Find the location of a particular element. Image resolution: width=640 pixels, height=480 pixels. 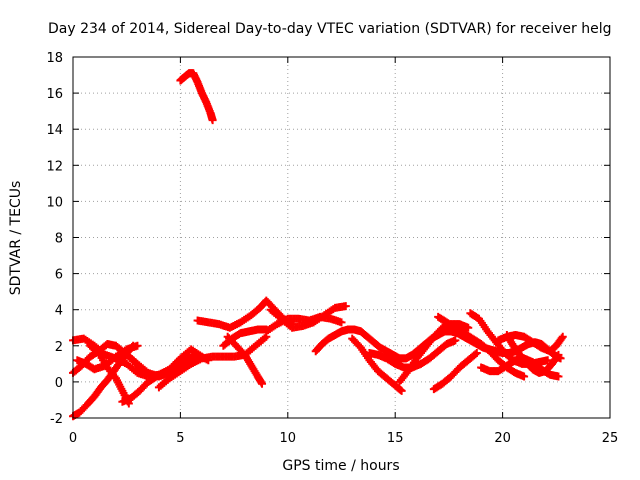

y-tick-labels: -2 0 2 4 6 8 10 12 14 16 18 is located at coordinates (54, 239).